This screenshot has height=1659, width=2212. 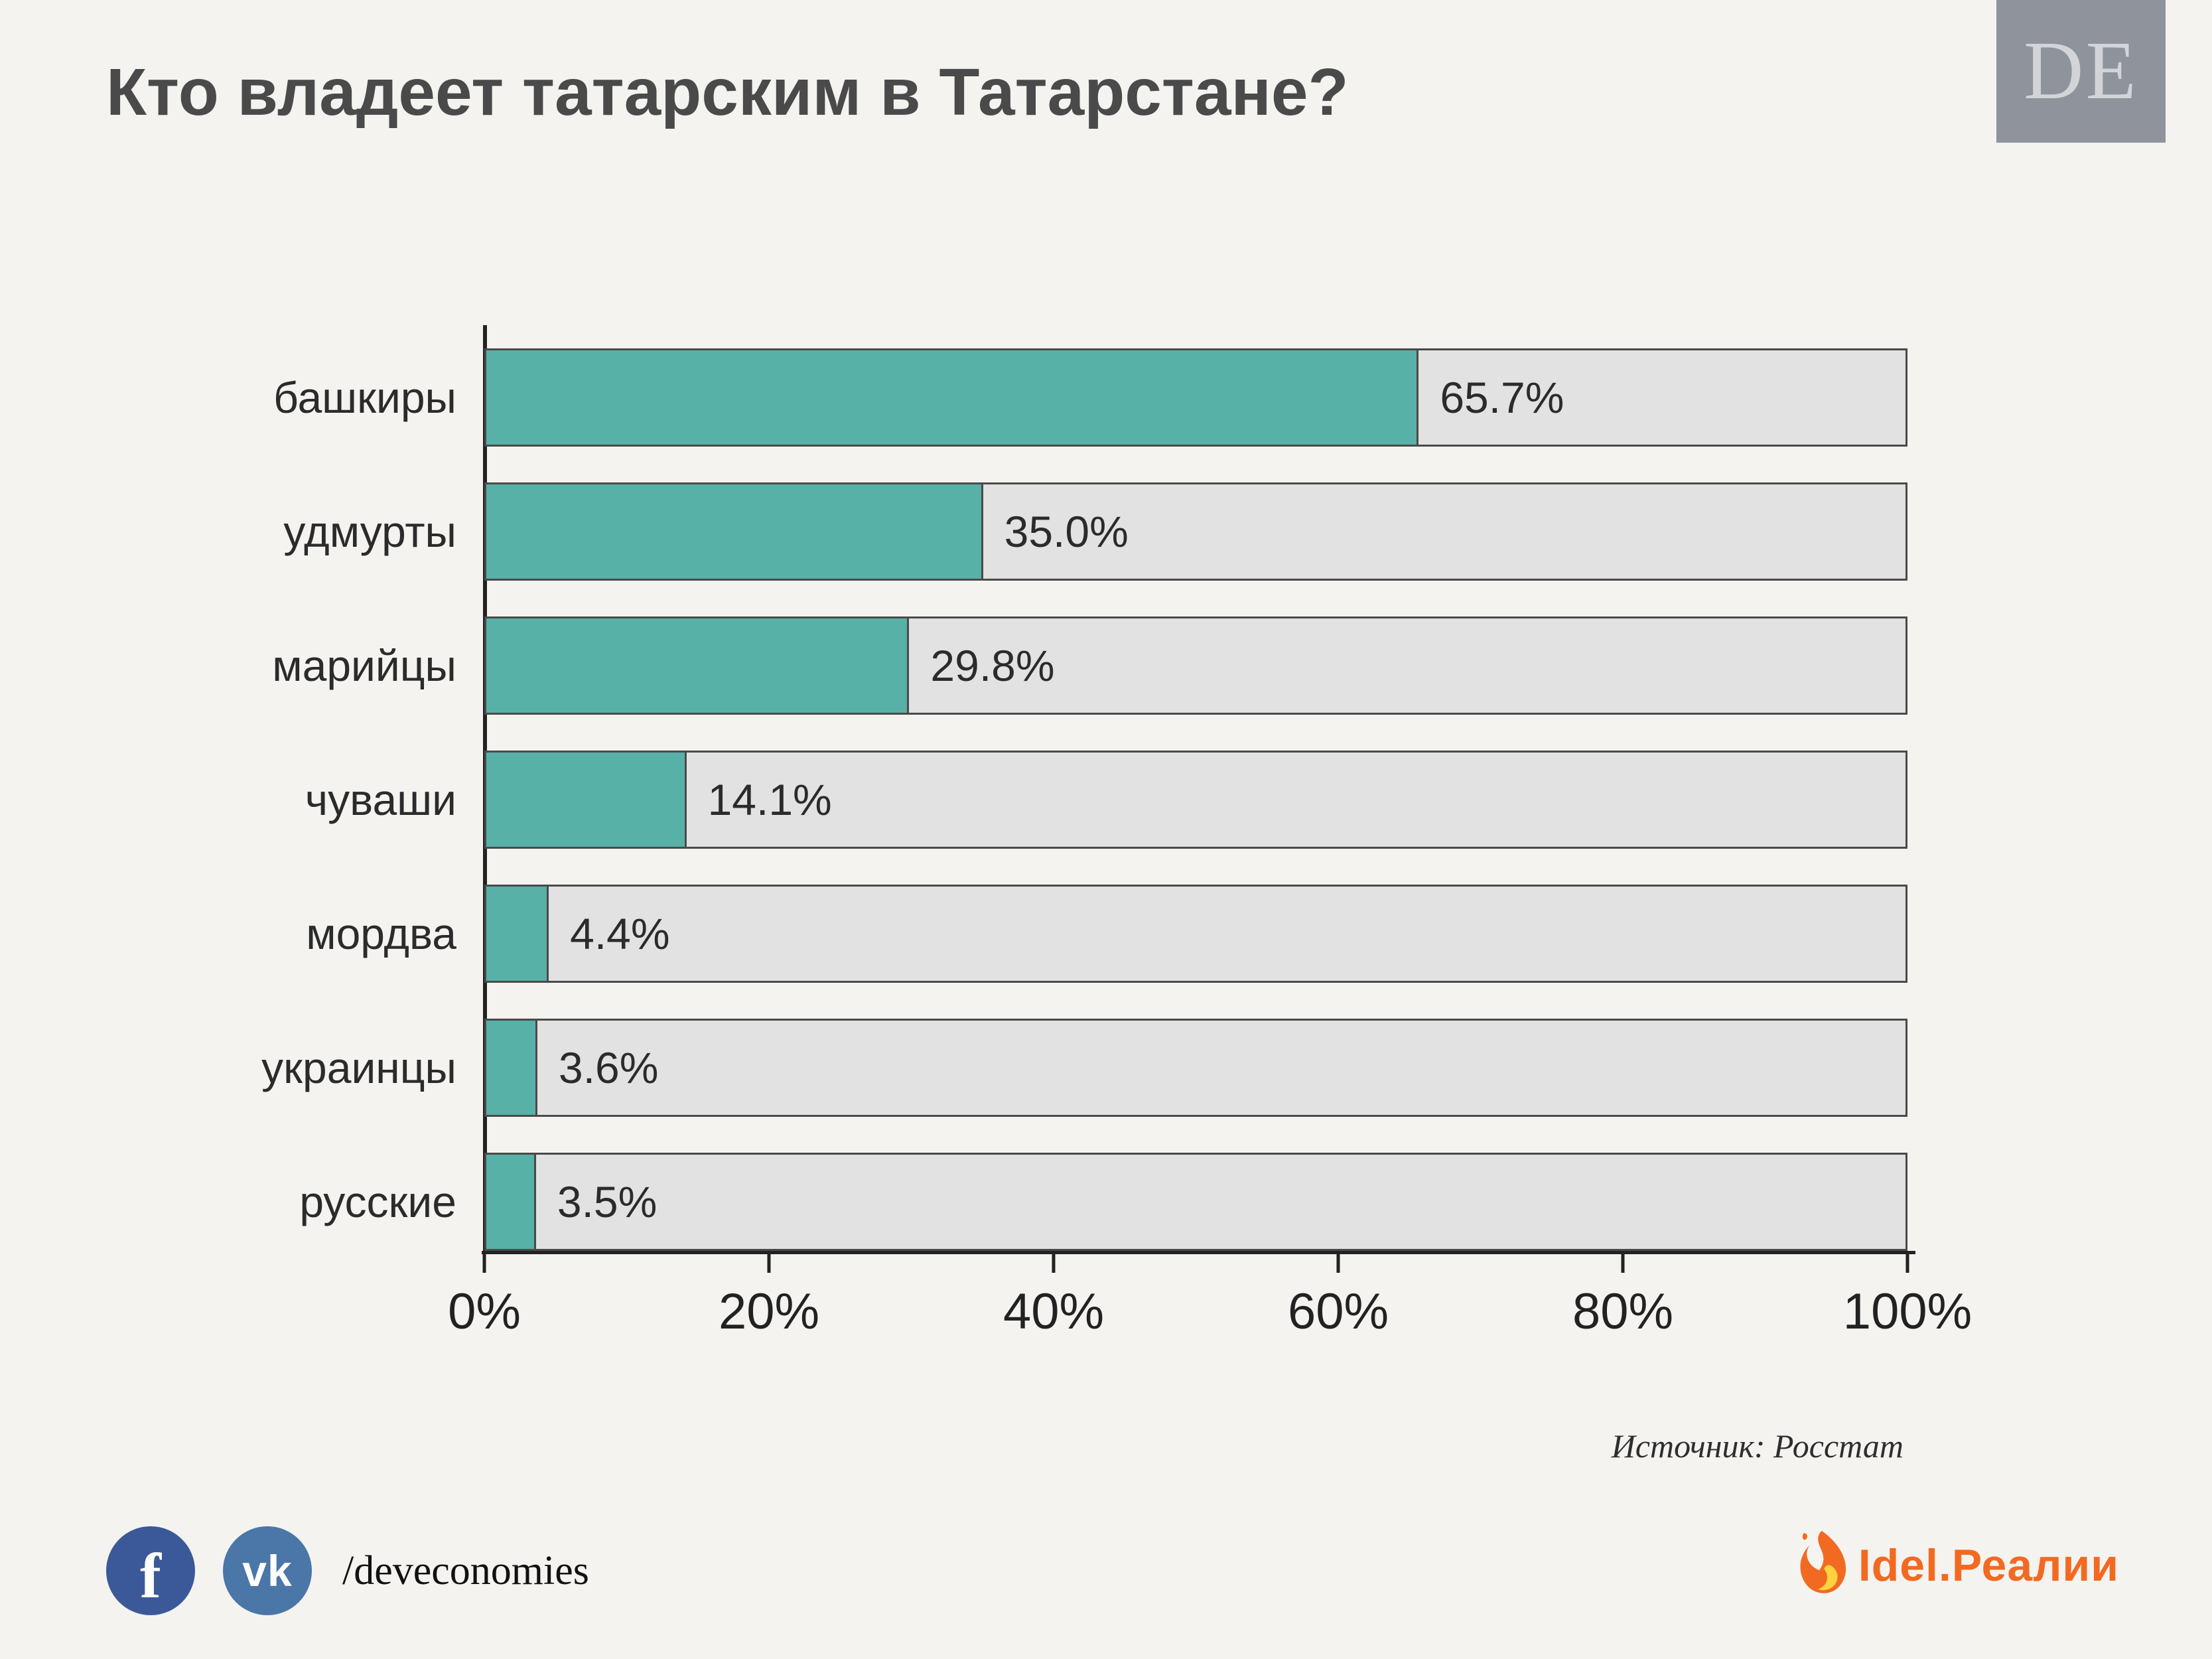 I want to click on bar-value-label: 14.1%, so click(x=769, y=799).